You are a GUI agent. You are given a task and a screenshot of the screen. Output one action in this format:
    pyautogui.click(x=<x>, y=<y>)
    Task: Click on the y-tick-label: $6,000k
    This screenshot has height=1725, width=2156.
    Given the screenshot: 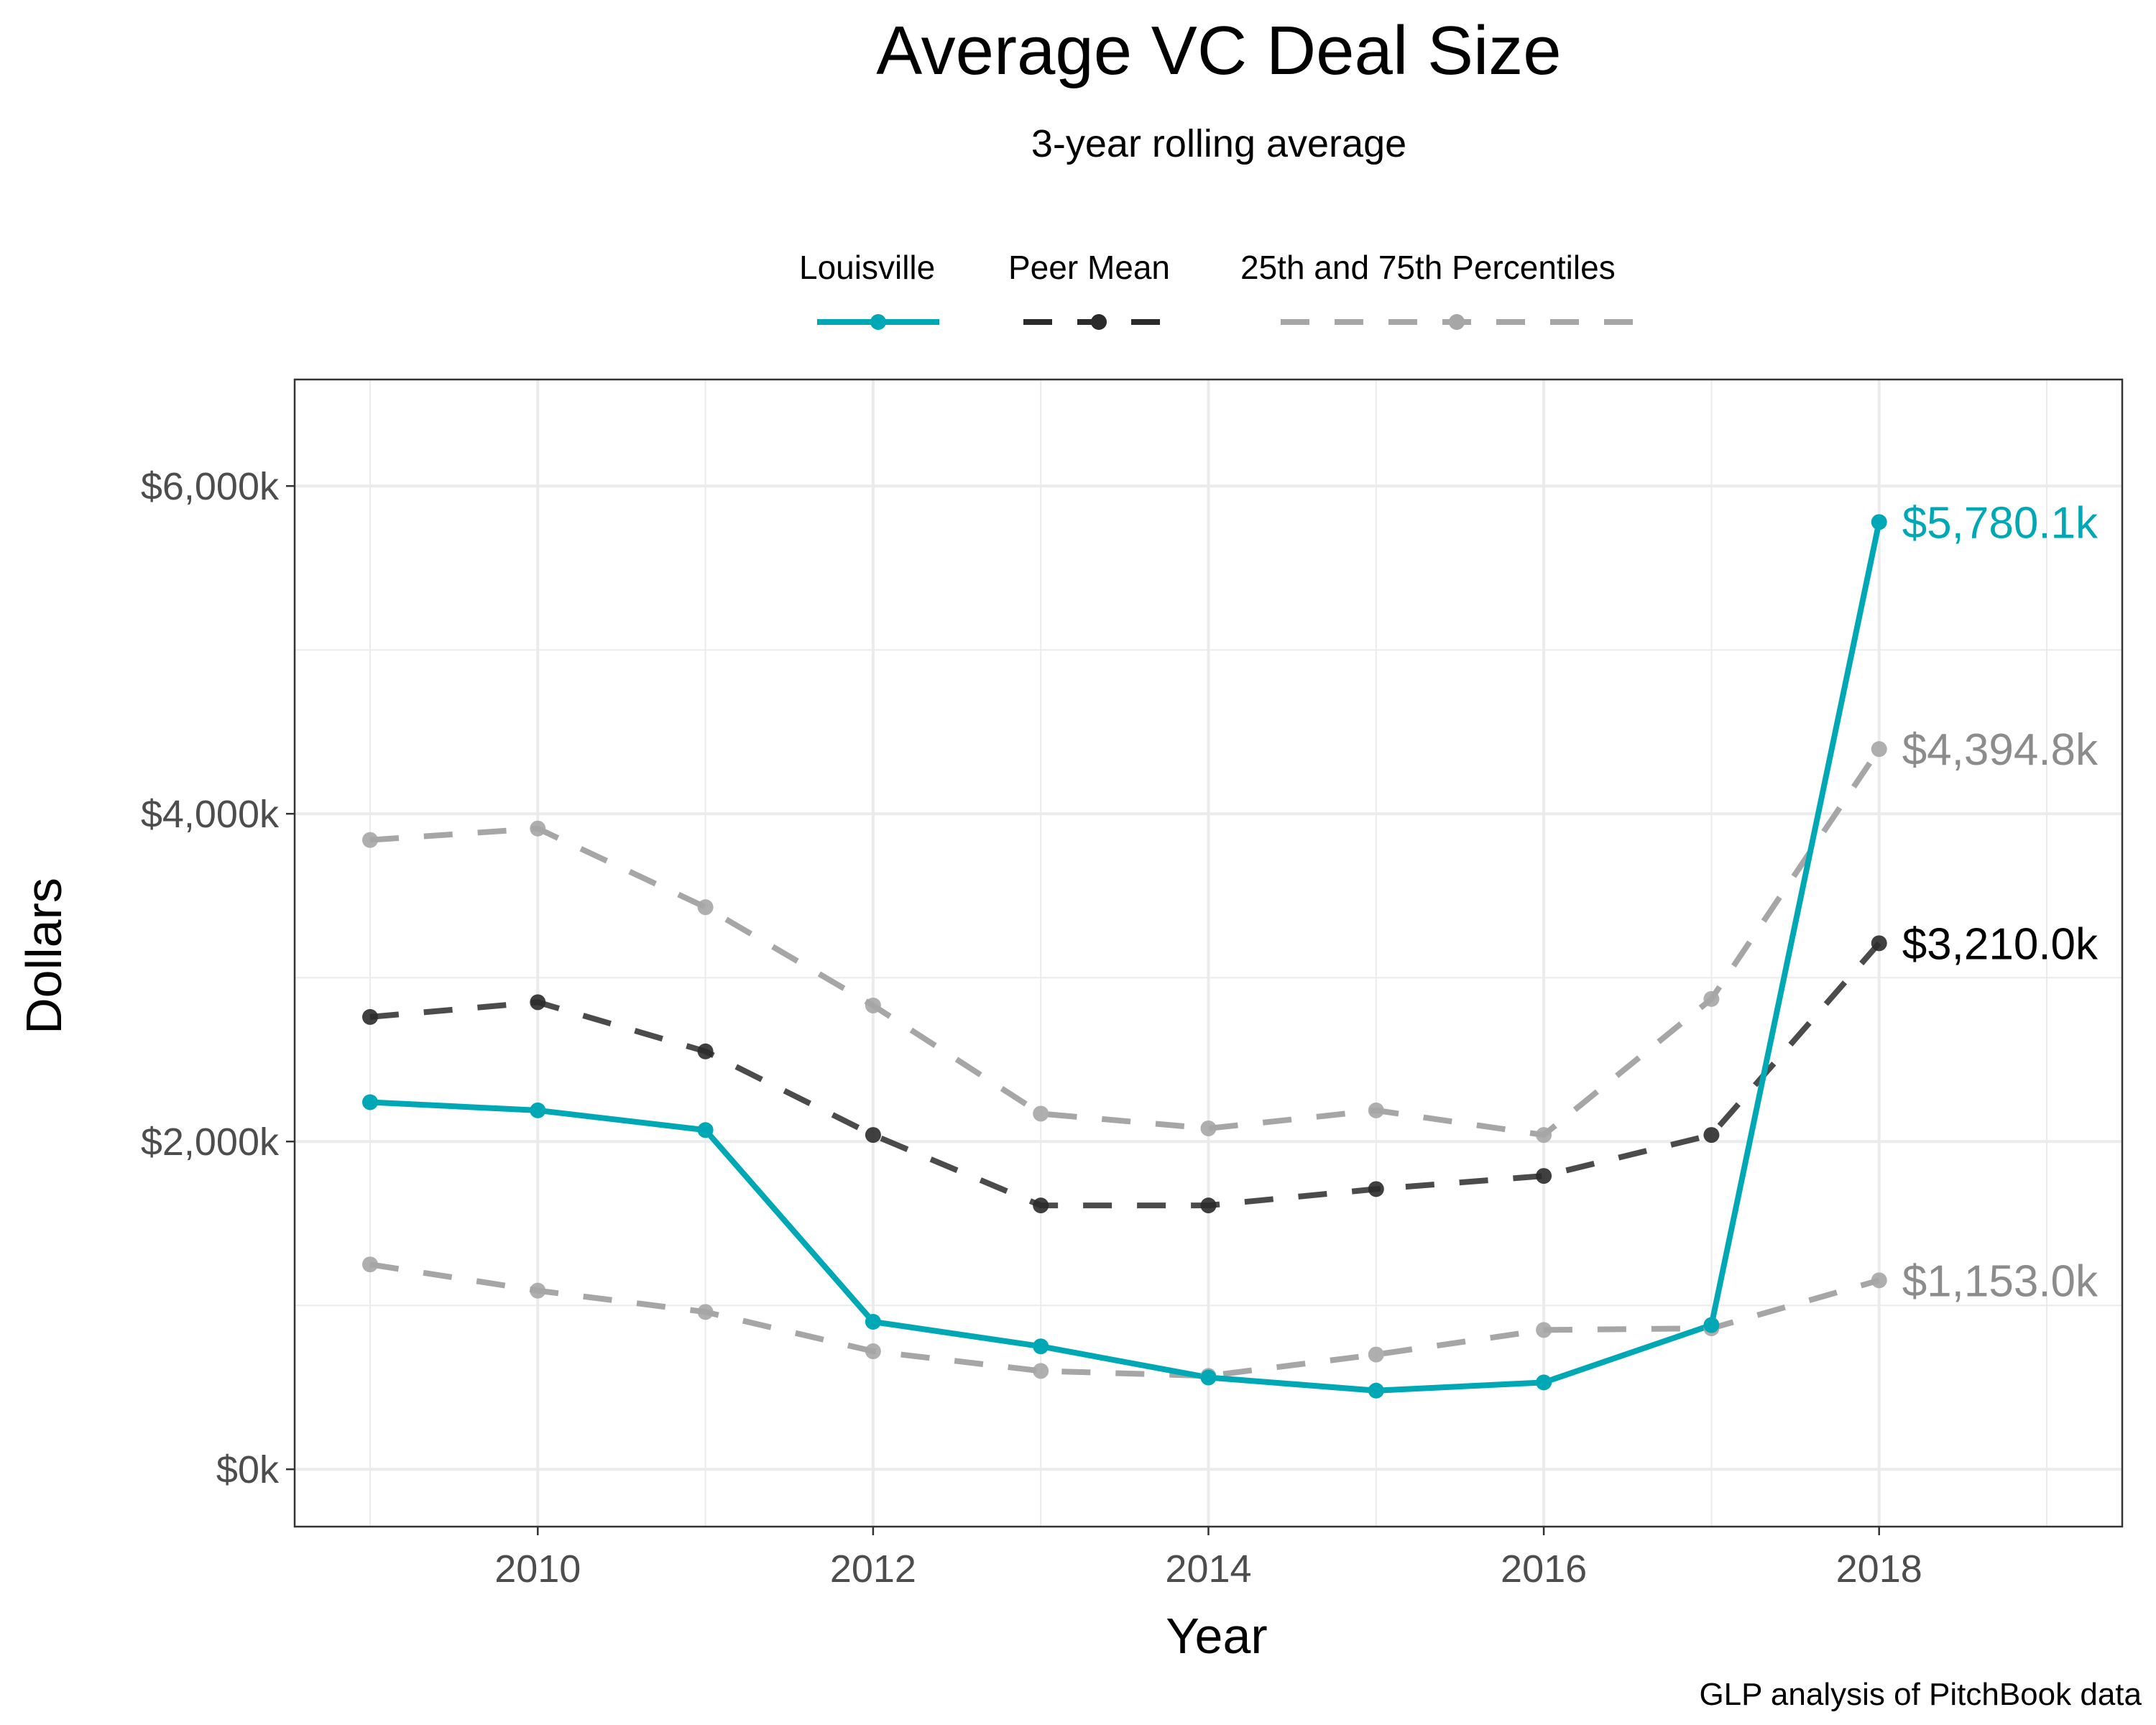 What is the action you would take?
    pyautogui.click(x=210, y=486)
    